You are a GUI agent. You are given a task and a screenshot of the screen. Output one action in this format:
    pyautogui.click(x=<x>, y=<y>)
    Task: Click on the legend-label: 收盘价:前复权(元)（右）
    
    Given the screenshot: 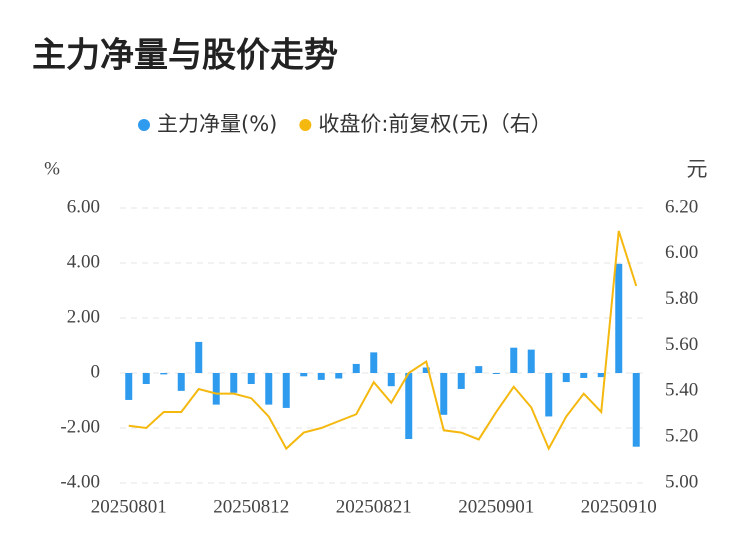 What is the action you would take?
    pyautogui.click(x=434, y=124)
    